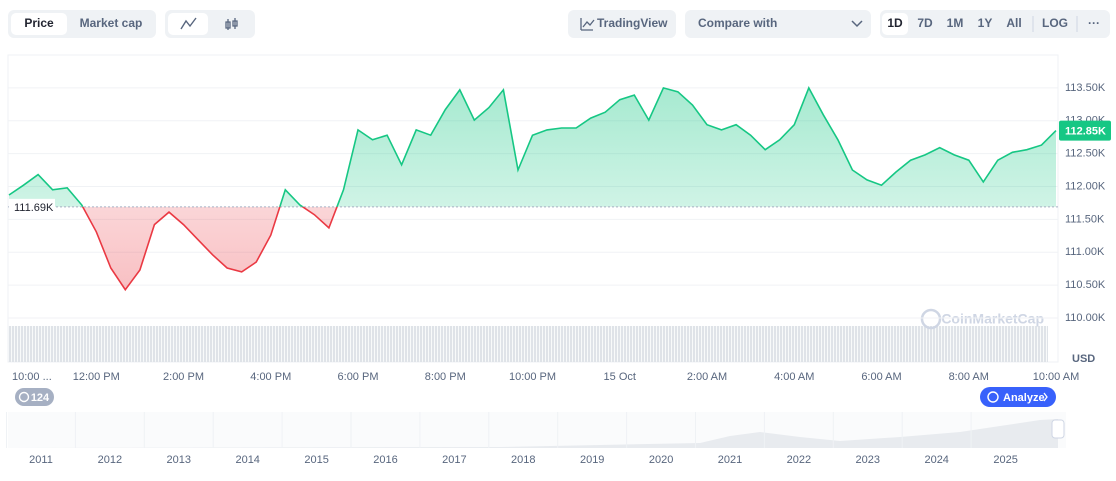 This screenshot has width=1116, height=481. Describe the element at coordinates (523, 460) in the screenshot. I see `year-label: 2018` at that location.